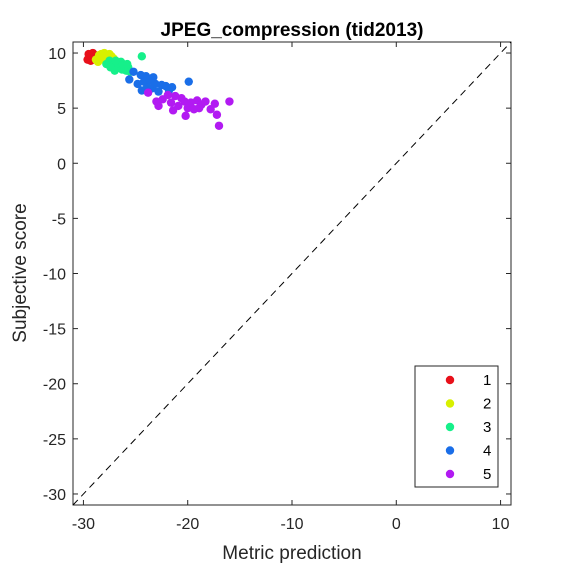 The image size is (567, 567). I want to click on y-tick-label: 5, so click(61, 109).